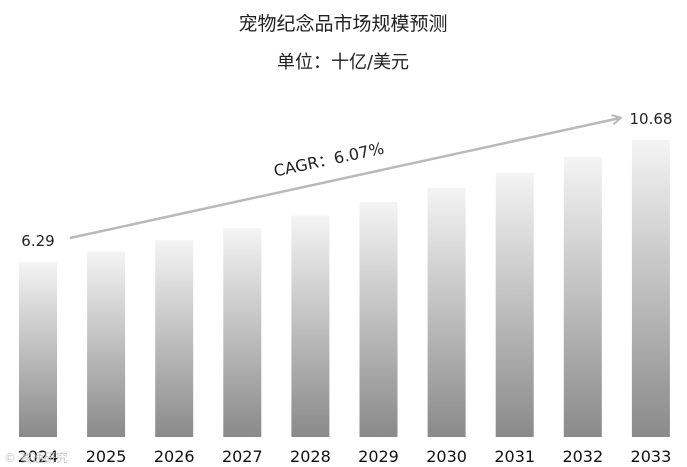 The image size is (687, 467). Describe the element at coordinates (310, 326) in the screenshot. I see `bar-2028` at that location.